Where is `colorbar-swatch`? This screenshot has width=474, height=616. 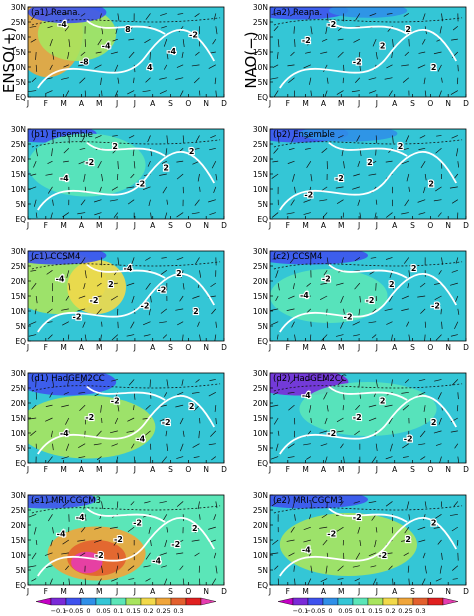 colorbar-swatch is located at coordinates (148, 601).